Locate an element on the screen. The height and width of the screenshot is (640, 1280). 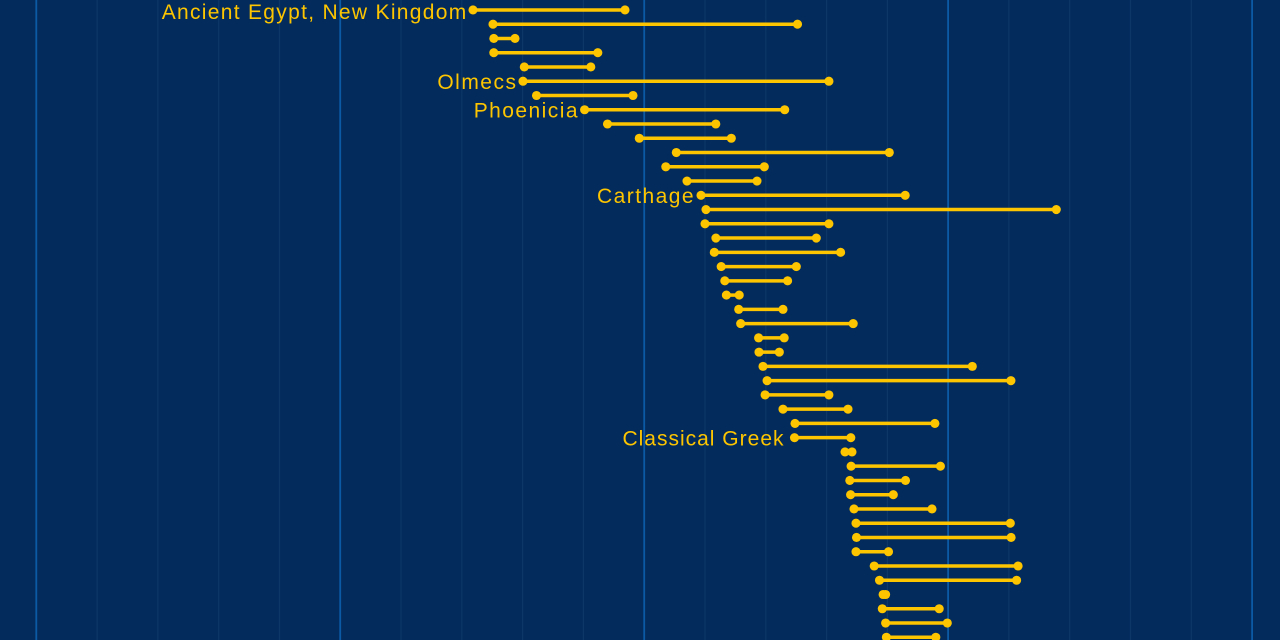
svg-text: Olmecs is located at coordinates (477, 82).